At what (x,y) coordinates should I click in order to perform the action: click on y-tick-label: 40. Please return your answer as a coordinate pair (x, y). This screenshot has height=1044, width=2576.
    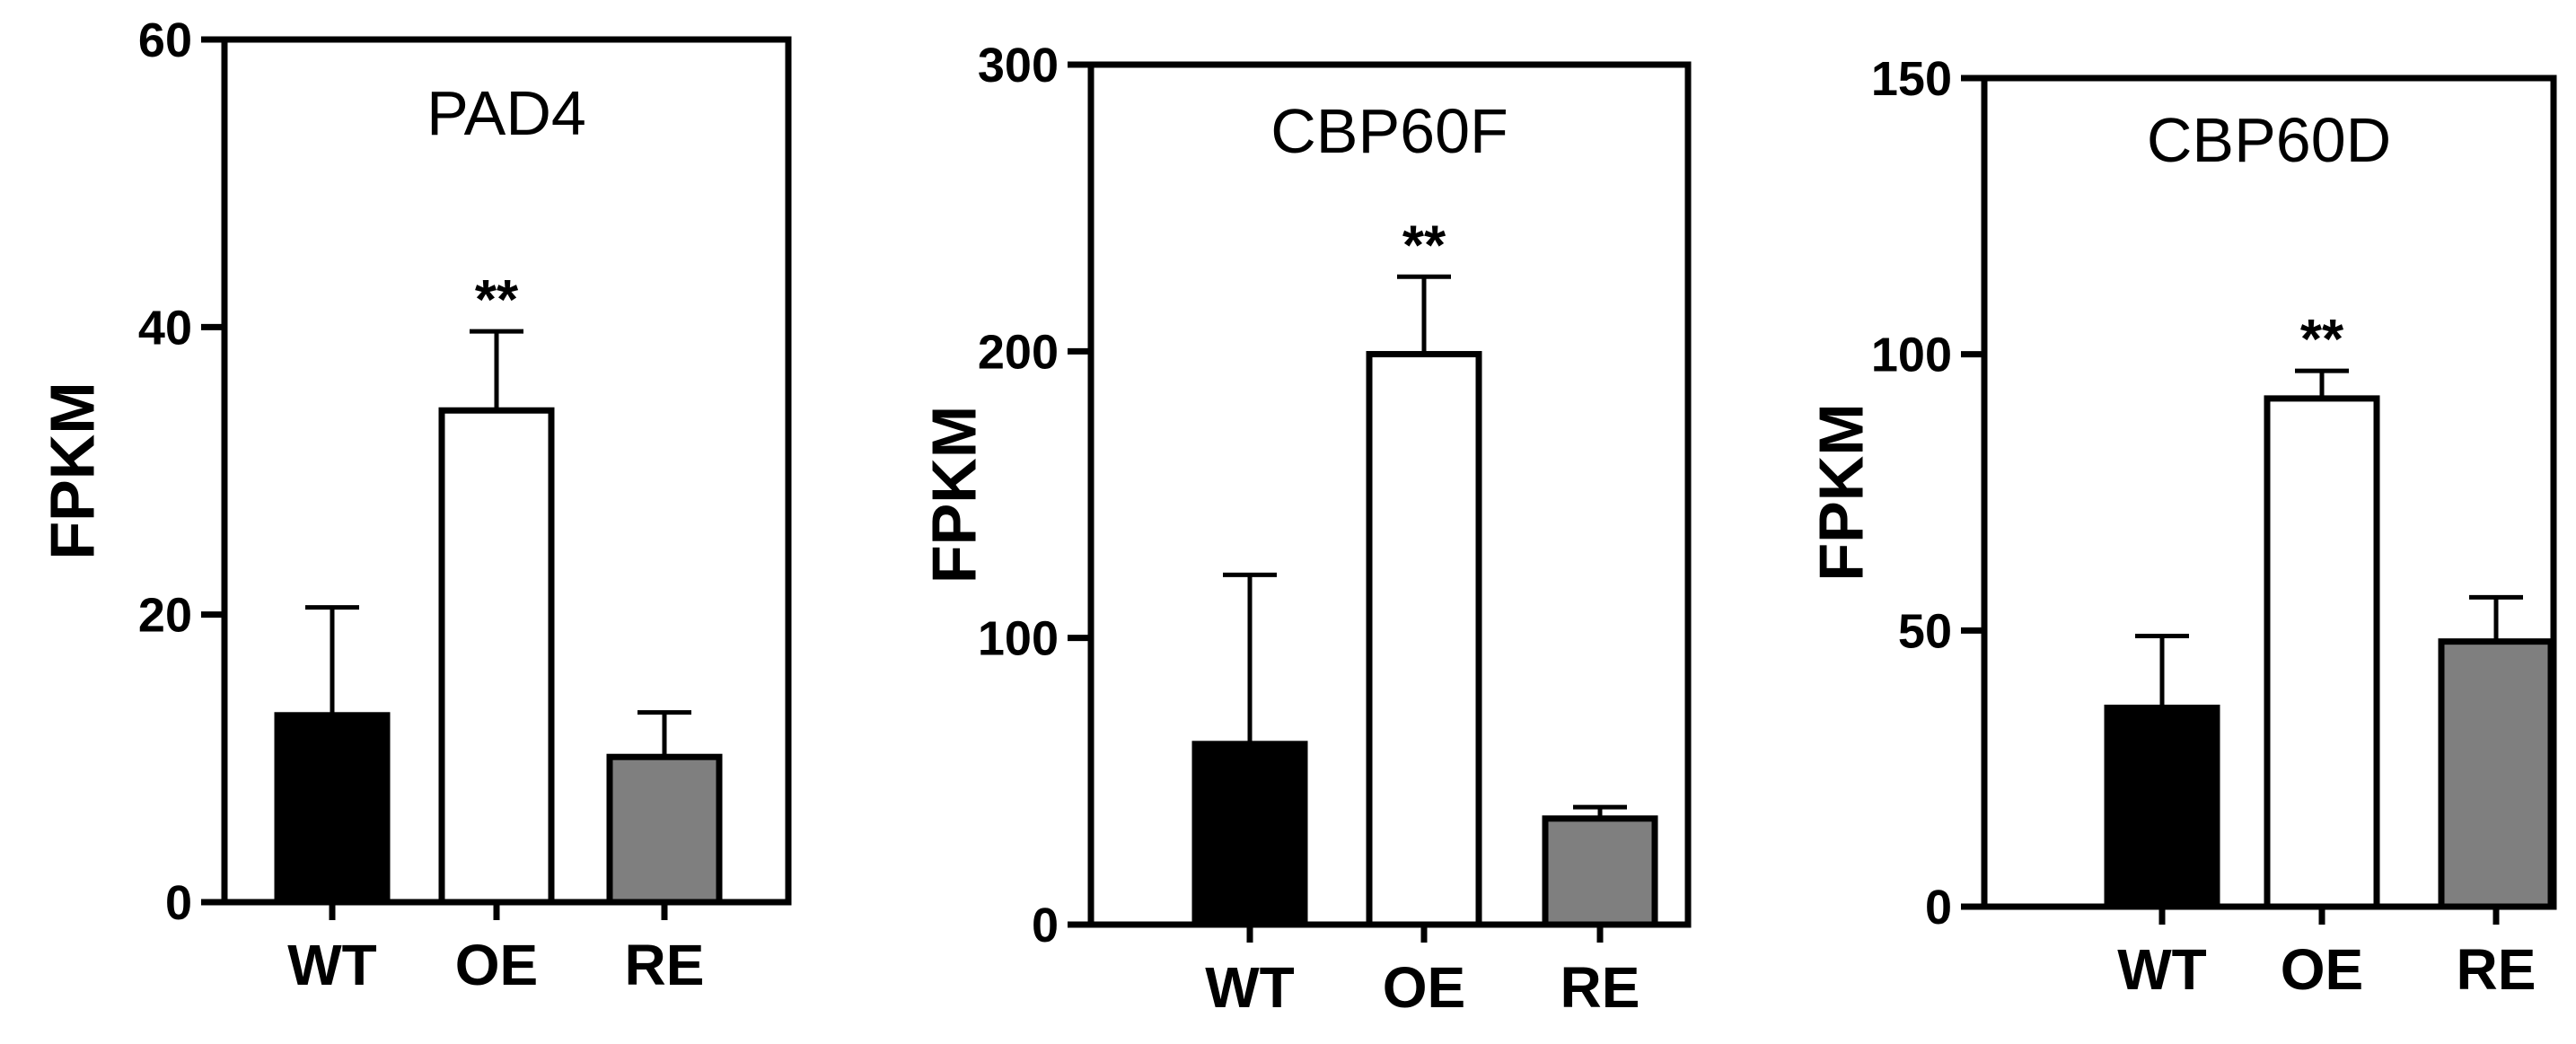
    Looking at the image, I should click on (165, 328).